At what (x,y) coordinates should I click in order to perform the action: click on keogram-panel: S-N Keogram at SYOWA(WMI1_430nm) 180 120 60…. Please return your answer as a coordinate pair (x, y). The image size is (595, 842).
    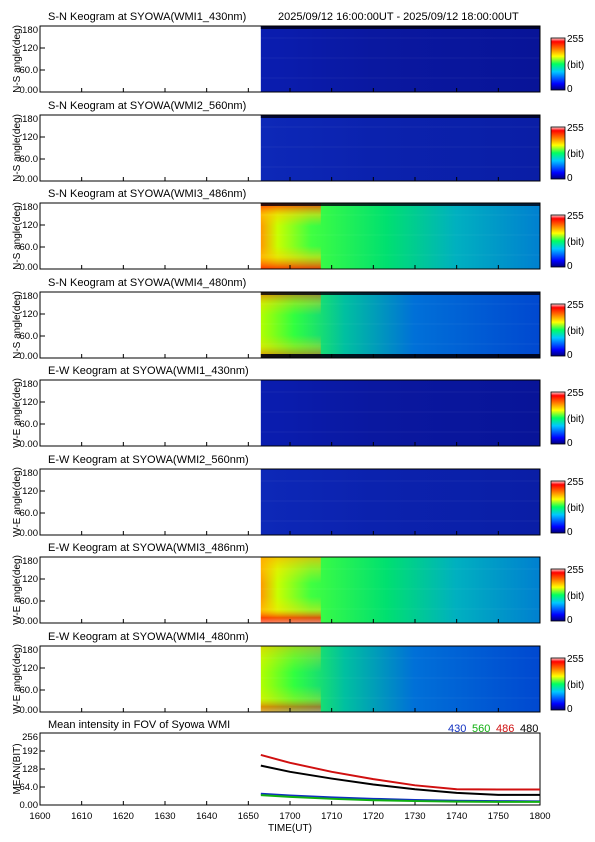
    Looking at the image, I should click on (298, 53).